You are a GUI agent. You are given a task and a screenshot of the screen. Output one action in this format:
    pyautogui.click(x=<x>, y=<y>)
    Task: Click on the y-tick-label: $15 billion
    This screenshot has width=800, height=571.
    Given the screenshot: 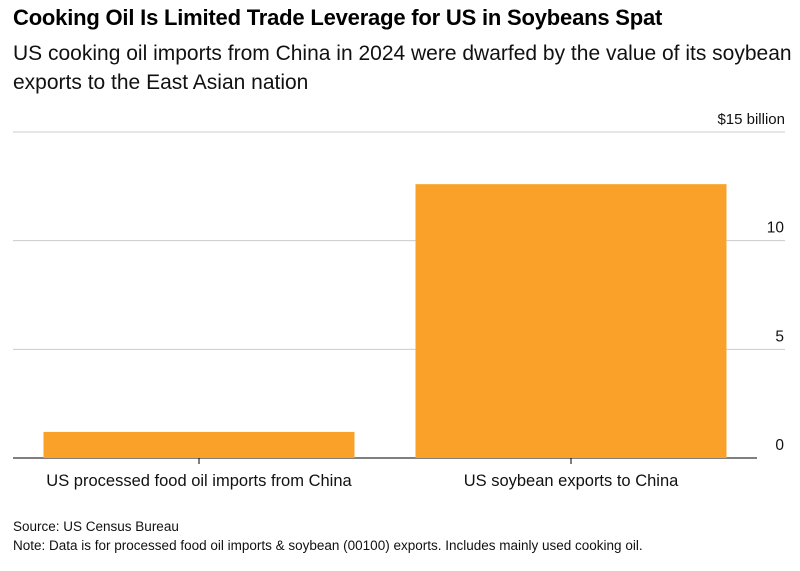 What is the action you would take?
    pyautogui.click(x=751, y=119)
    